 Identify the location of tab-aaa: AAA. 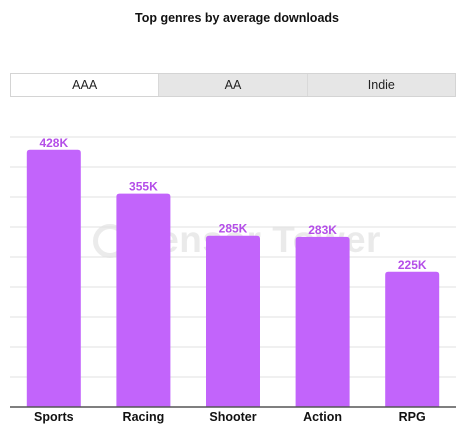
(85, 85).